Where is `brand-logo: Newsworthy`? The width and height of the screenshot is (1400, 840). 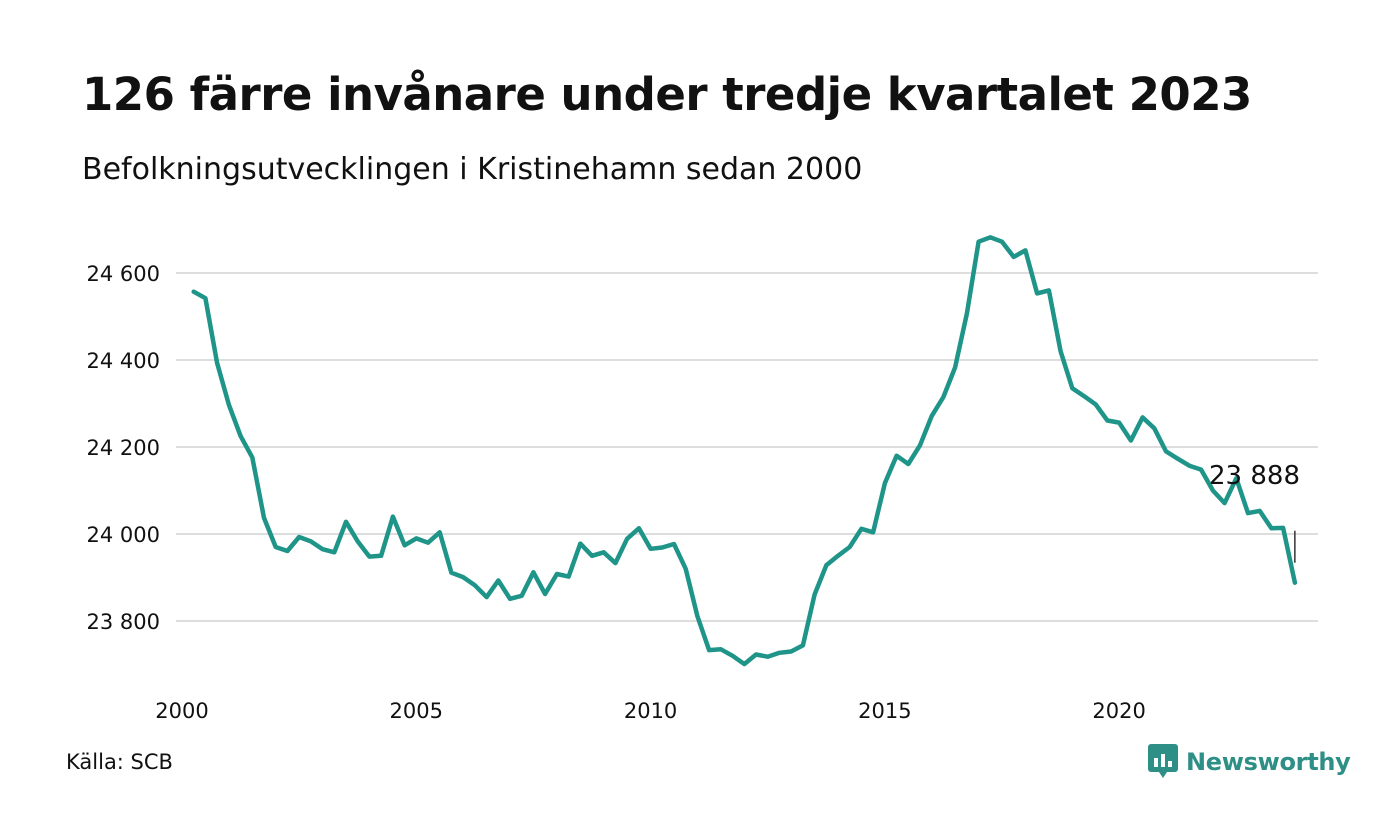
brand-logo: Newsworthy is located at coordinates (1249, 762).